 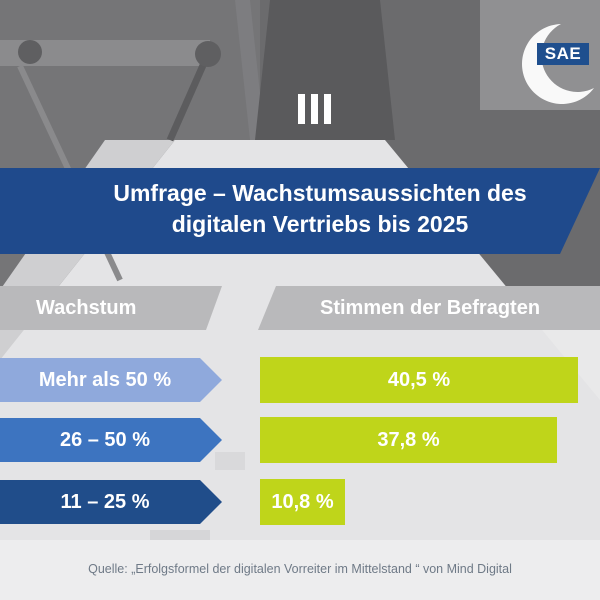 I want to click on header-right-label: Stimmen der Befragten, so click(x=430, y=308).